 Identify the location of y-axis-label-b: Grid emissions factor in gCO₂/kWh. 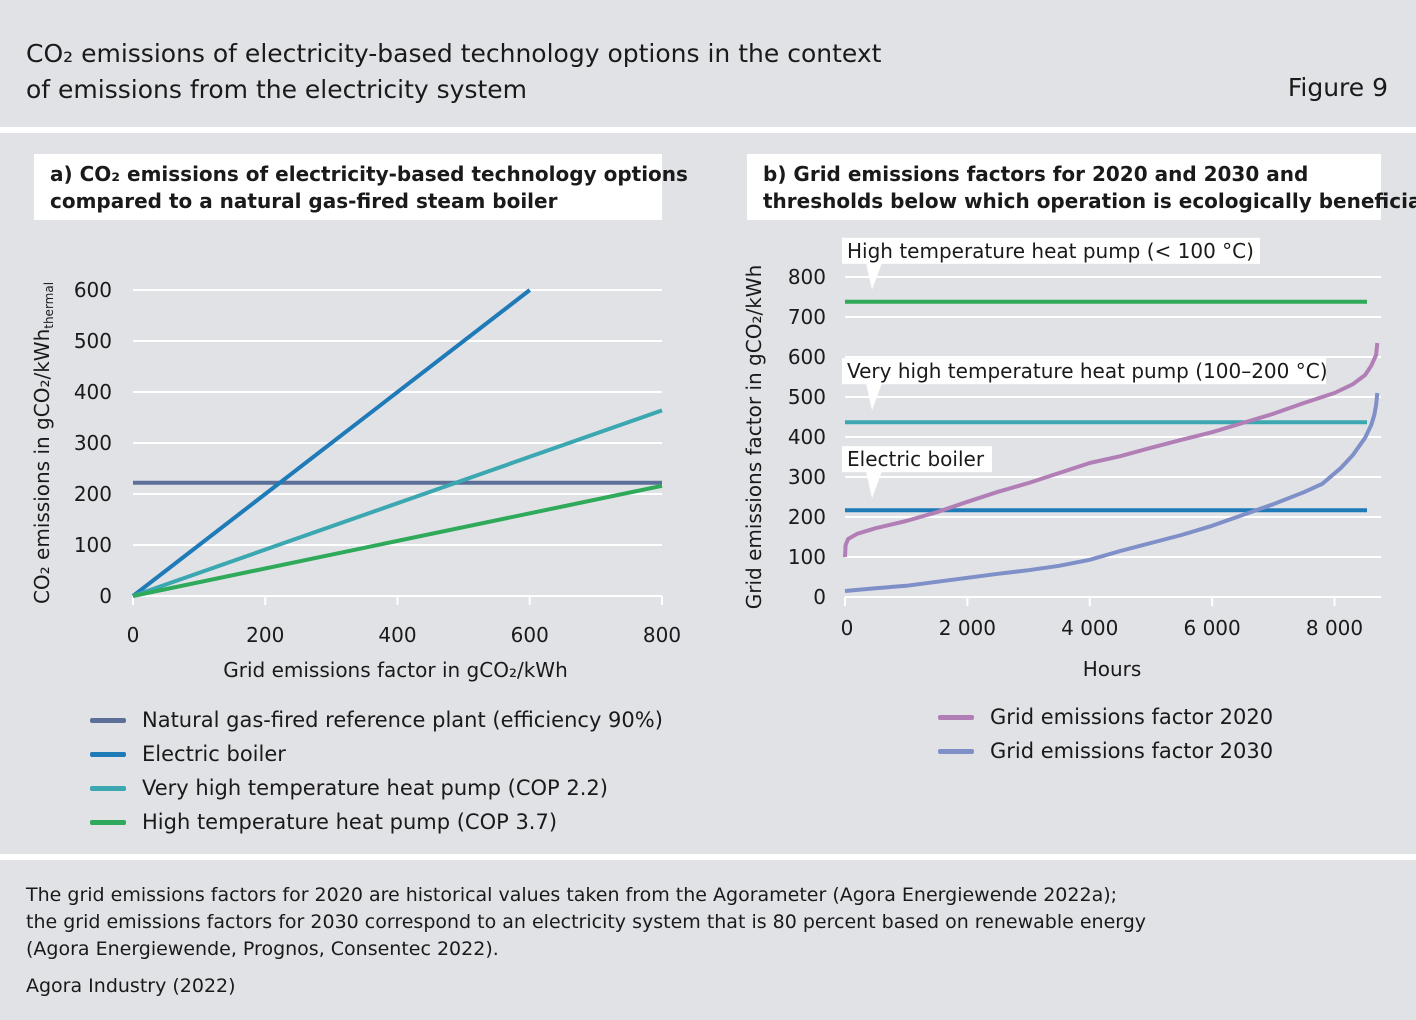
(754, 437).